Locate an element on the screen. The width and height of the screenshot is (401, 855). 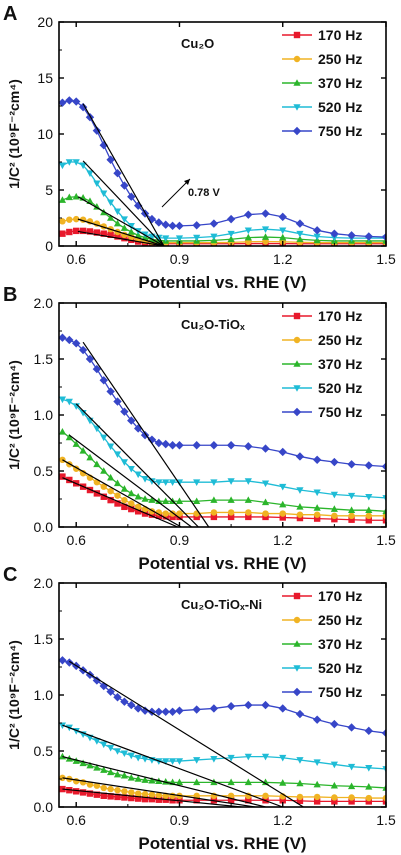
series-750-hz is located at coordinates (222, 402).